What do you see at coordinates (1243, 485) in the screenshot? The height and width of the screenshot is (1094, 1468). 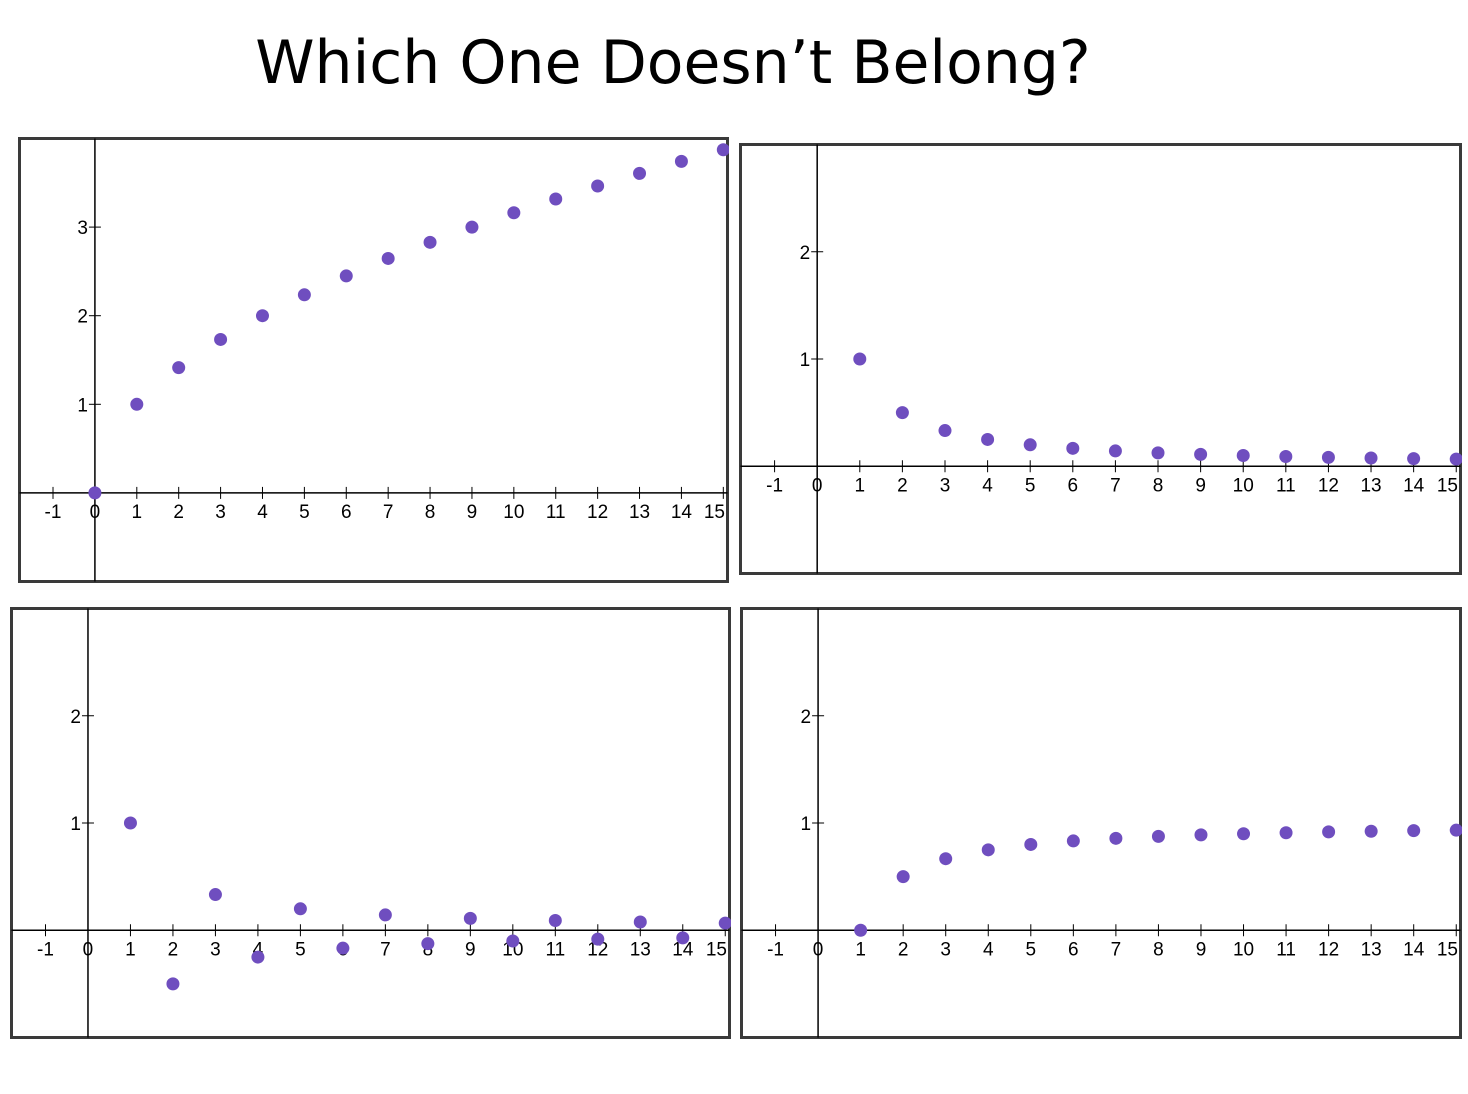 I see `x-tick-label: 10` at bounding box center [1243, 485].